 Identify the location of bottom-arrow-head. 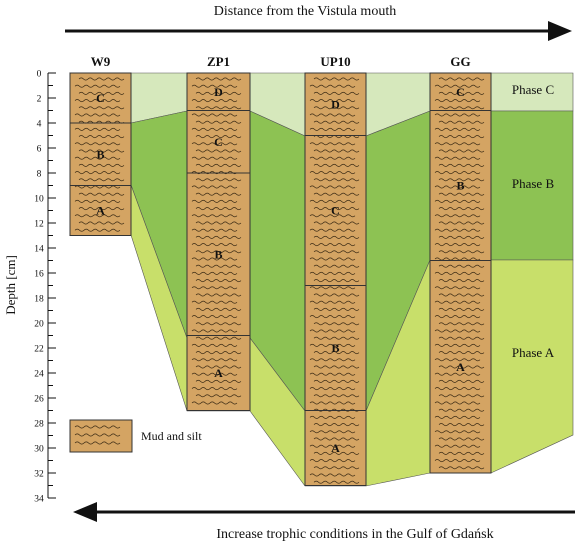
(85, 512).